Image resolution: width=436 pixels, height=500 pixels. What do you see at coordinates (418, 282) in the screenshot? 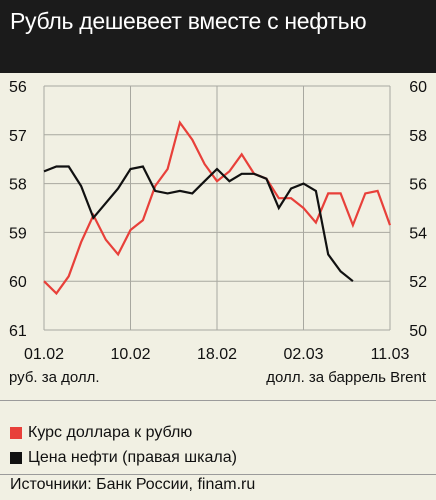
I see `right-tick-label: 52` at bounding box center [418, 282].